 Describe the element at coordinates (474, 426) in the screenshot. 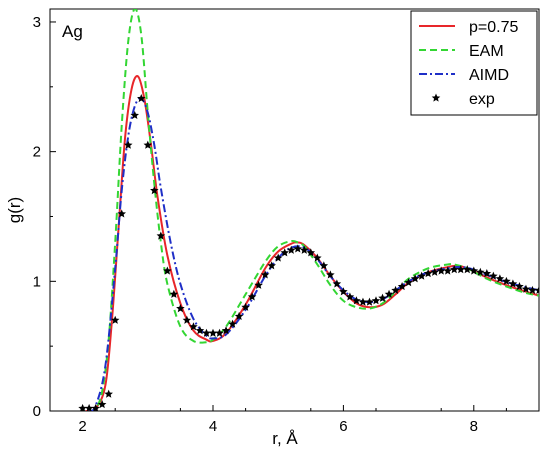

I see `x-tick-label-3: 8` at that location.